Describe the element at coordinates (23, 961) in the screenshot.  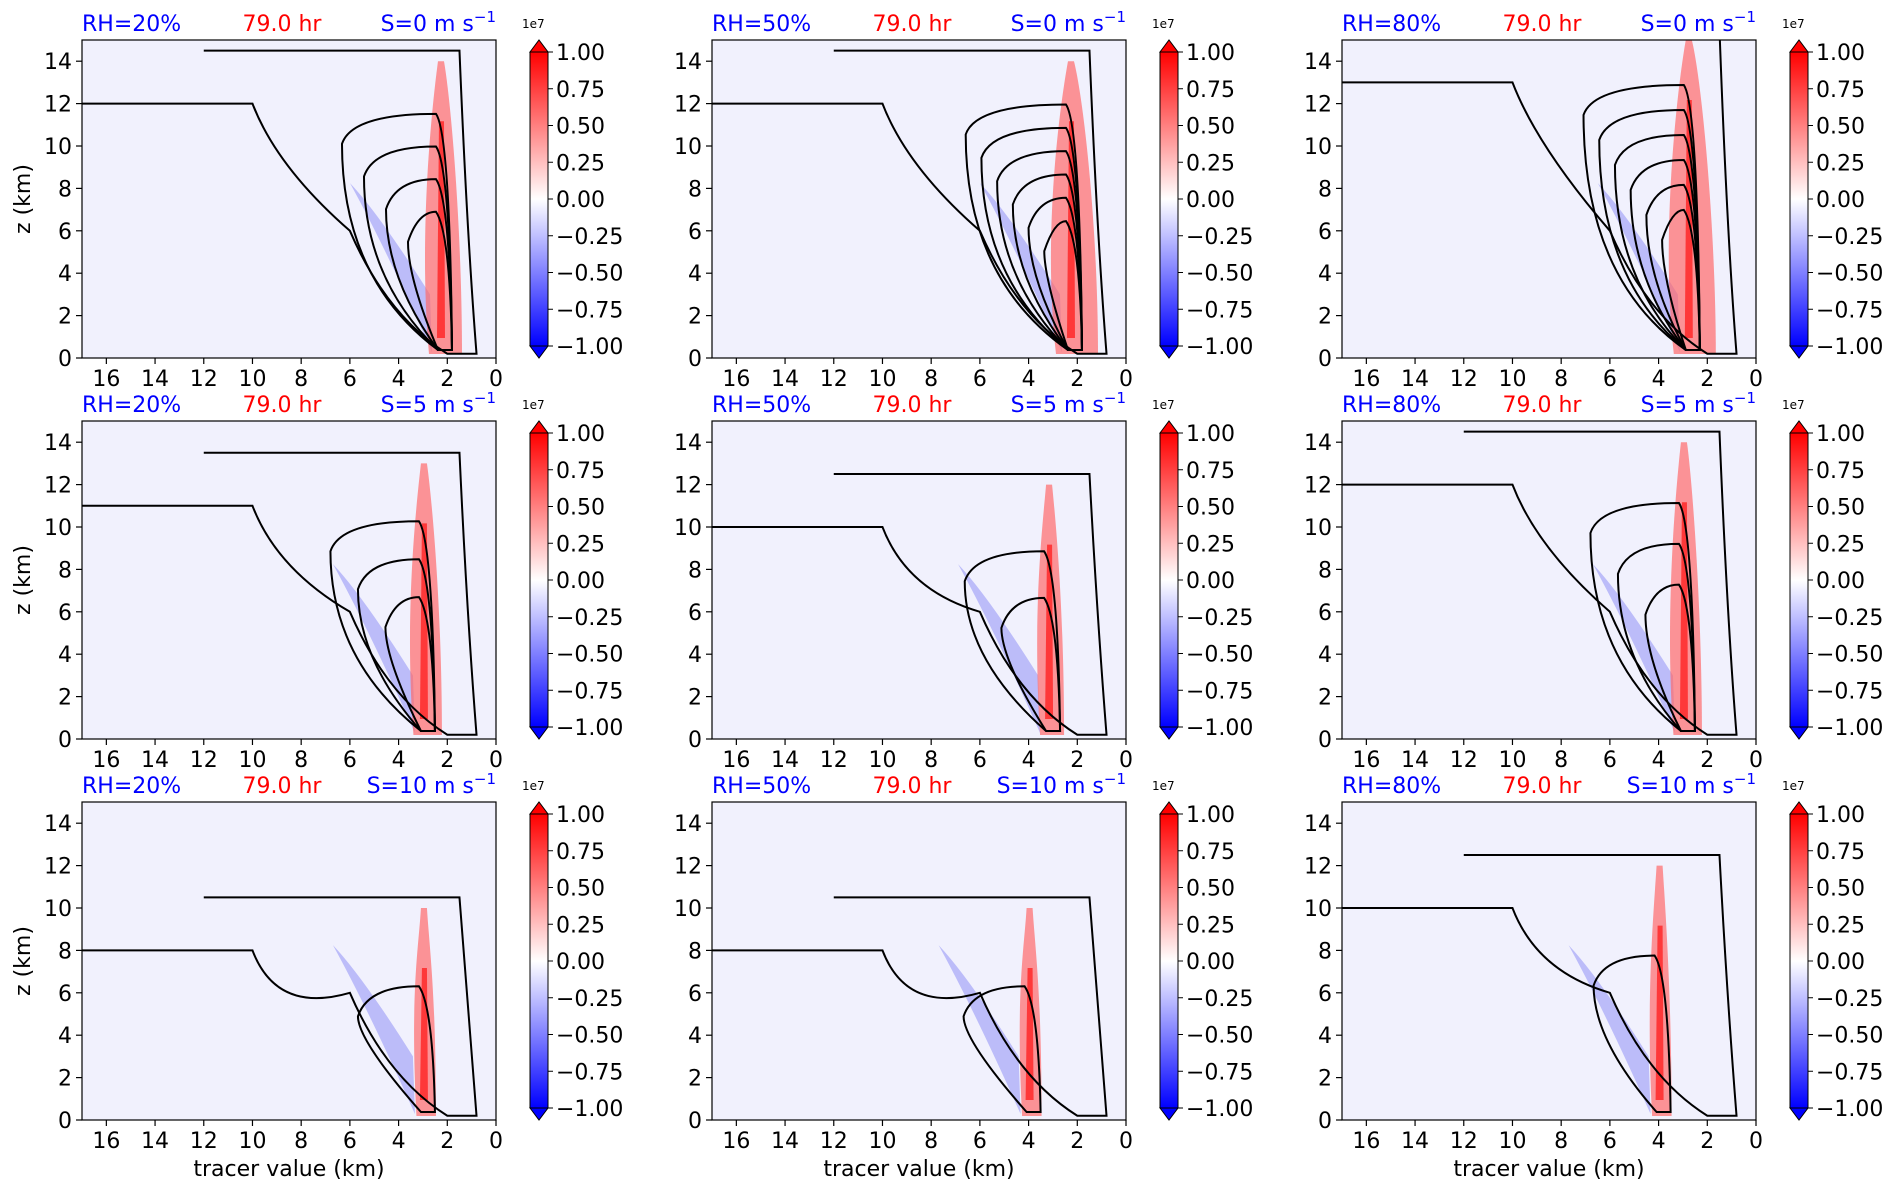
I see `y-axis-label: z (km)` at that location.